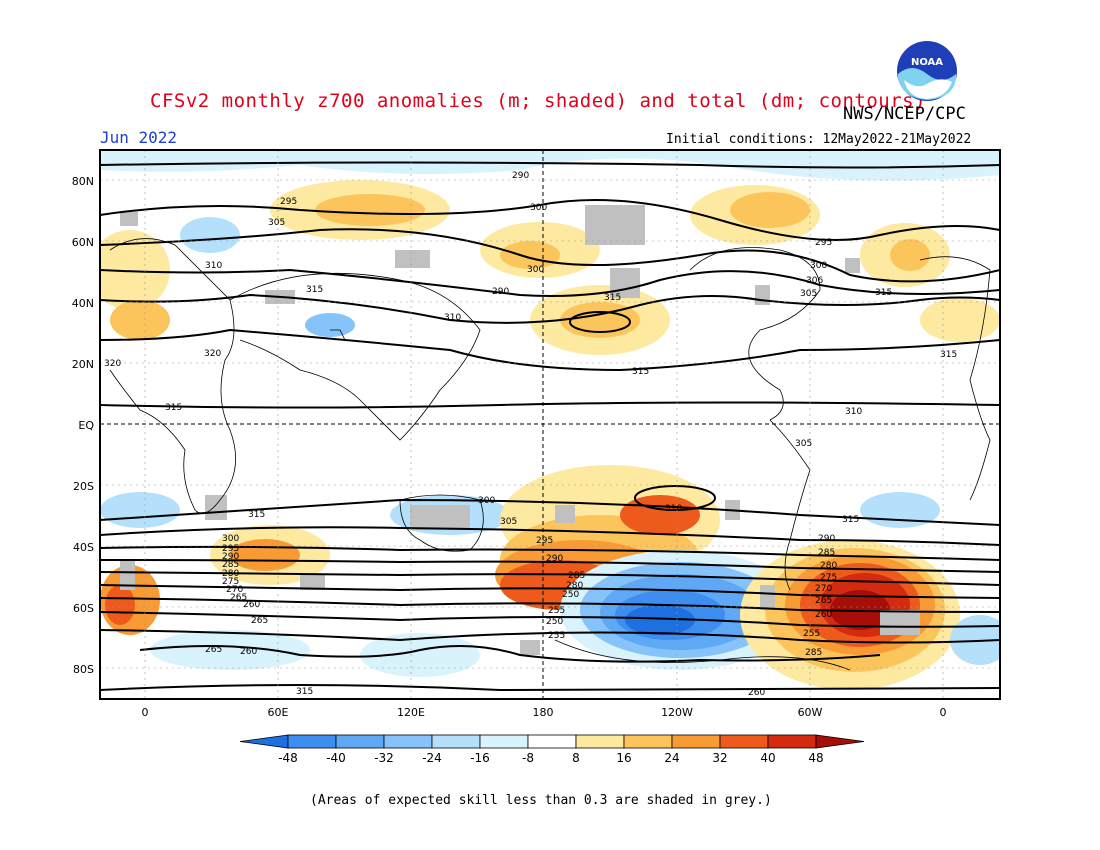 The width and height of the screenshot is (1100, 850). I want to click on colorbar-tick-label: 32, so click(719, 758).